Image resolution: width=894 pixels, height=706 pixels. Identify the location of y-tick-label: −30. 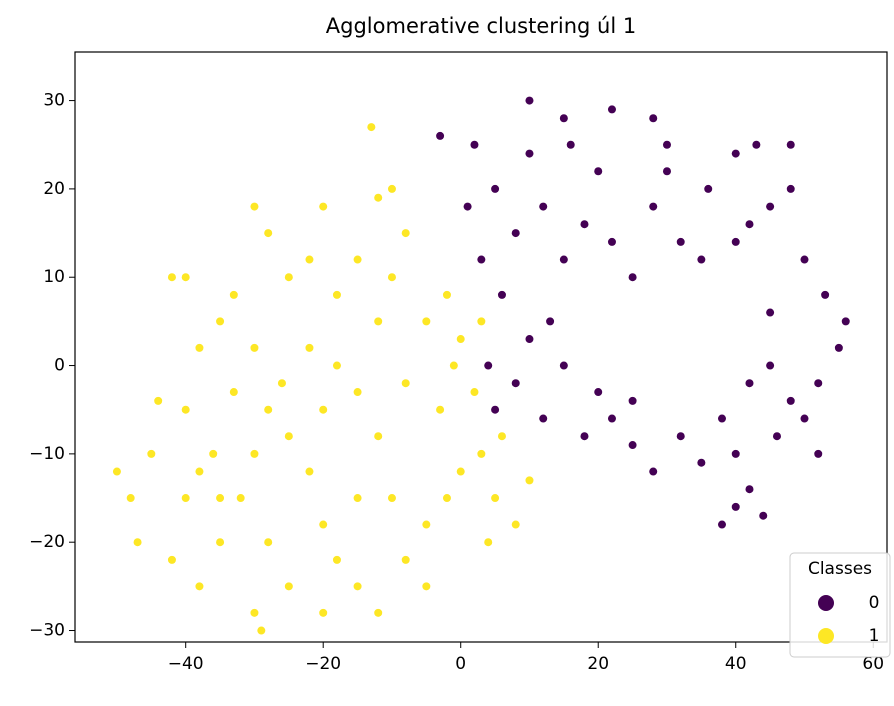
(47, 631).